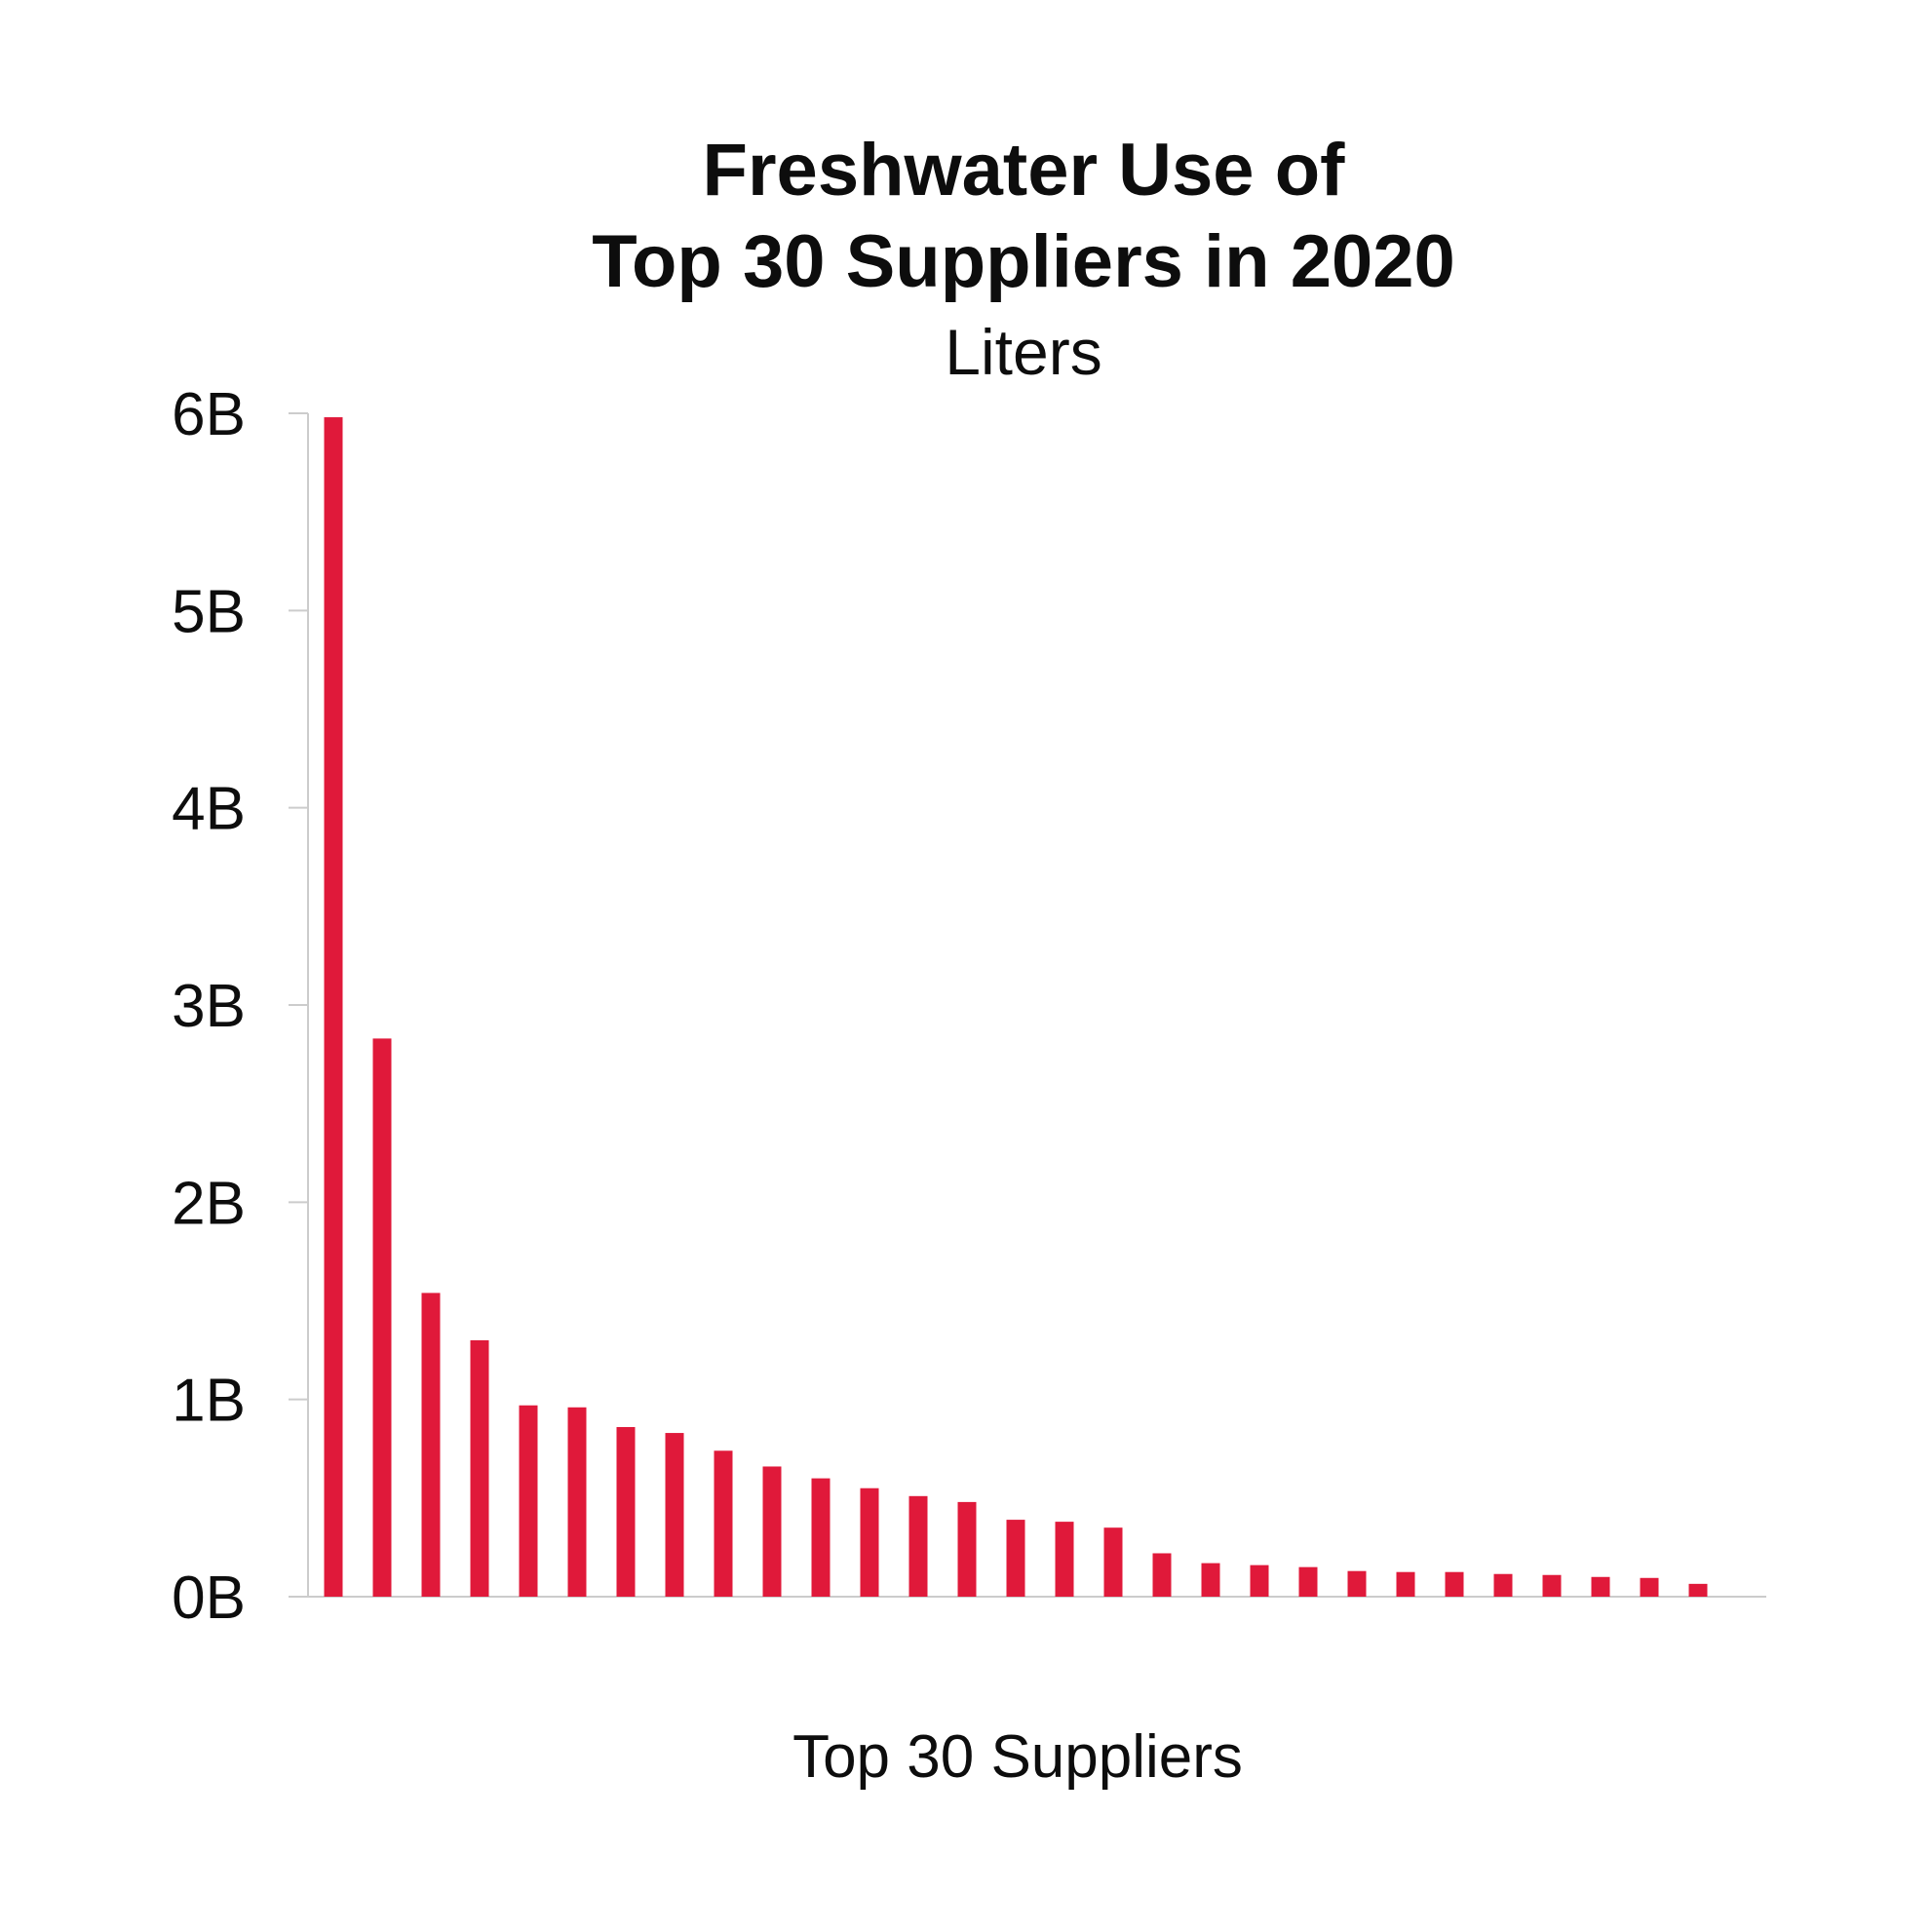  I want to click on y-tick-labels: 0B 1B 2B 3B 4B 5B 6B, so click(209, 1006).